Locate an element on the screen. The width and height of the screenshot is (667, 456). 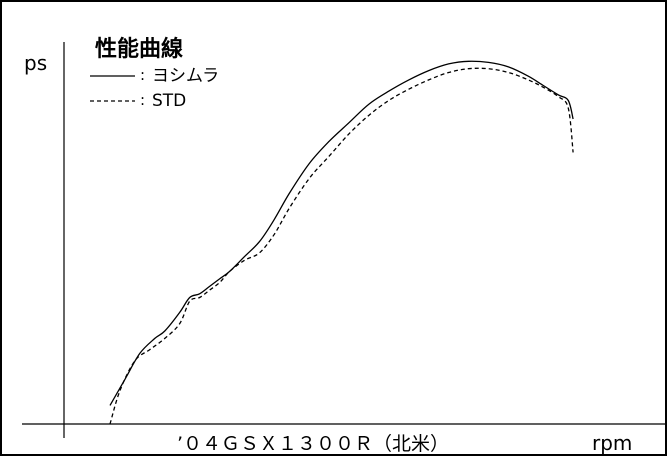
legend: : ヨシムラ : STD is located at coordinates (154, 88).